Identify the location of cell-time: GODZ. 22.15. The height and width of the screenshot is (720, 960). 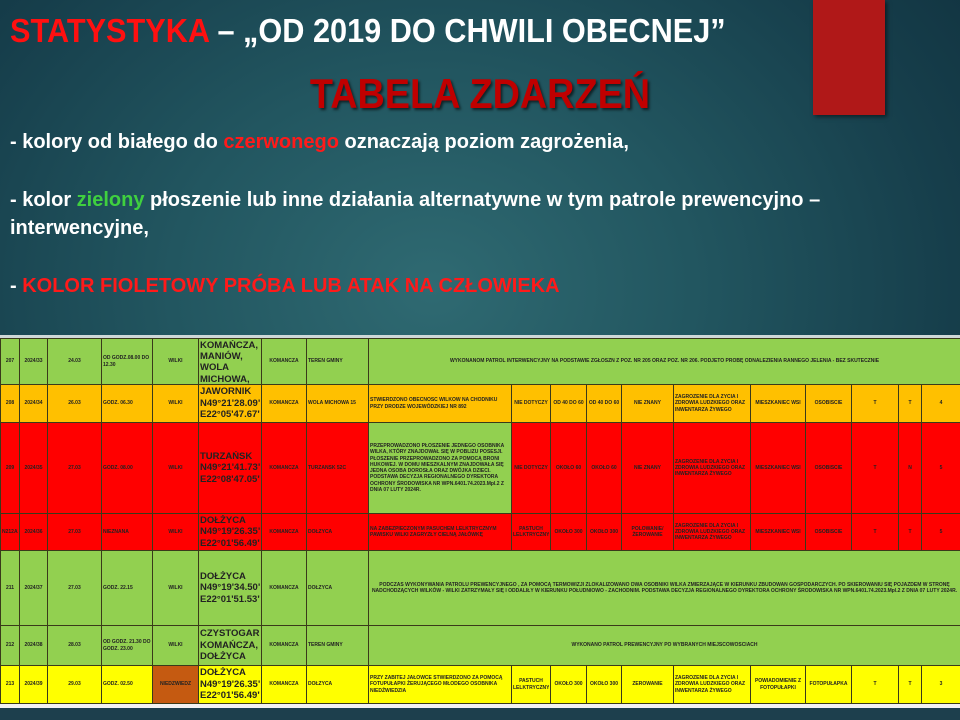
(127, 588).